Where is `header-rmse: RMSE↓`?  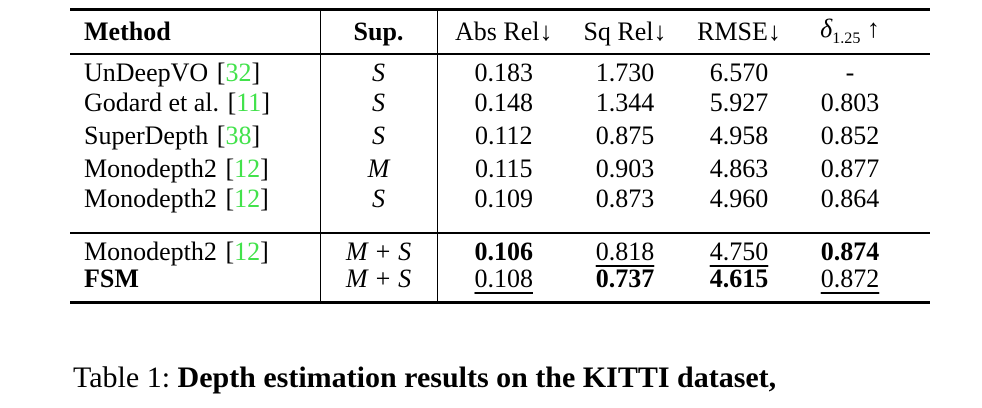
header-rmse: RMSE↓ is located at coordinates (739, 31).